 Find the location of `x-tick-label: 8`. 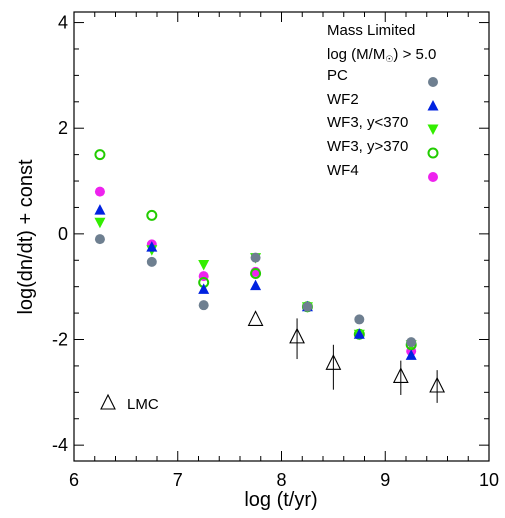

x-tick-label: 8 is located at coordinates (281, 480).